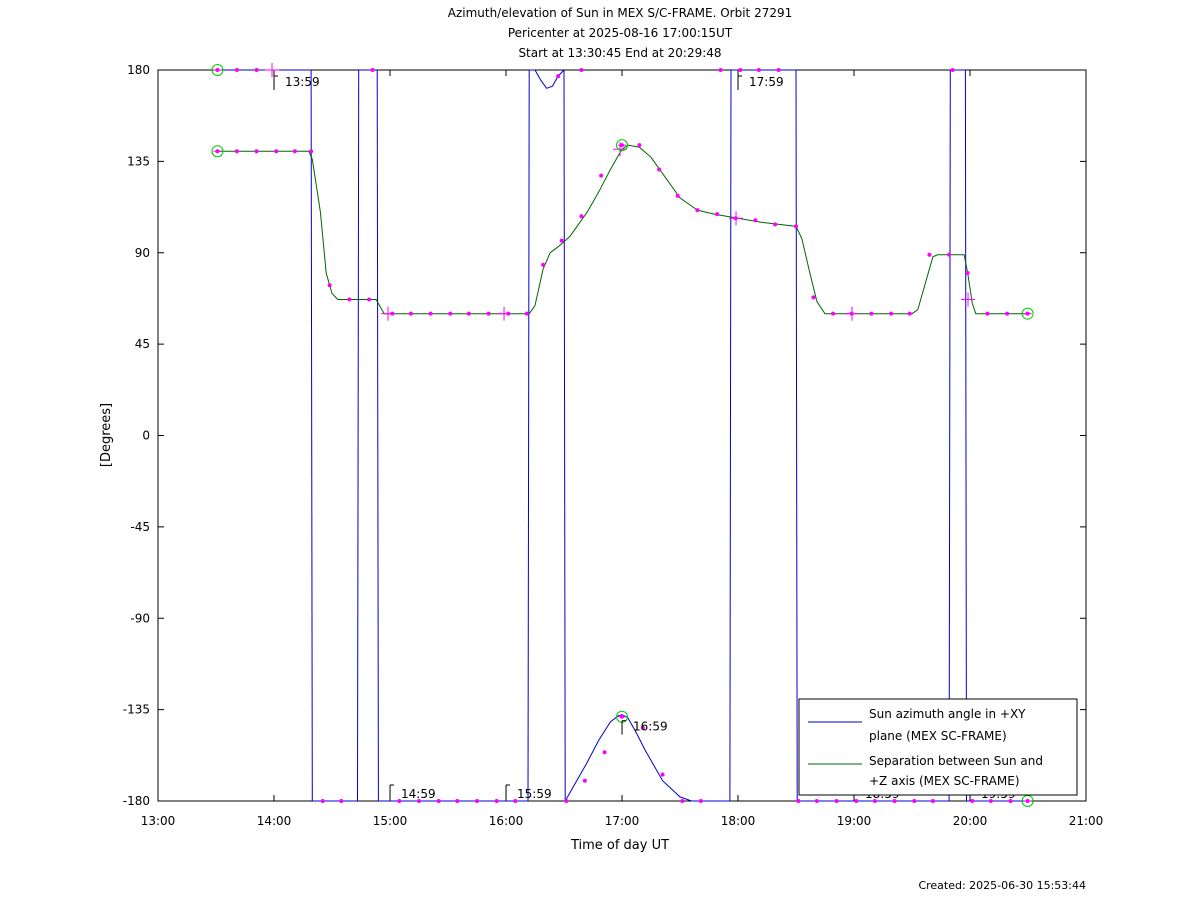 The width and height of the screenshot is (1200, 901). Describe the element at coordinates (1002, 885) in the screenshot. I see `created-timestamp: Created: 2025-06-30 15:53:44` at that location.